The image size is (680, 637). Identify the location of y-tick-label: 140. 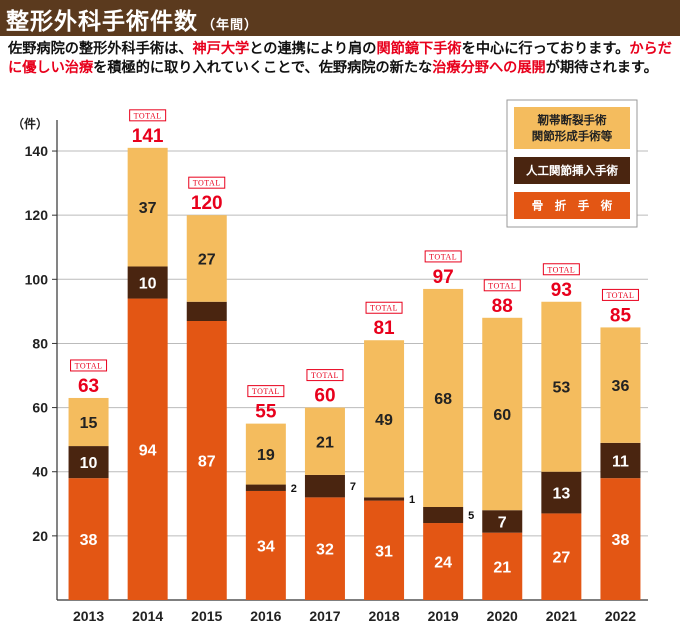
(37, 151).